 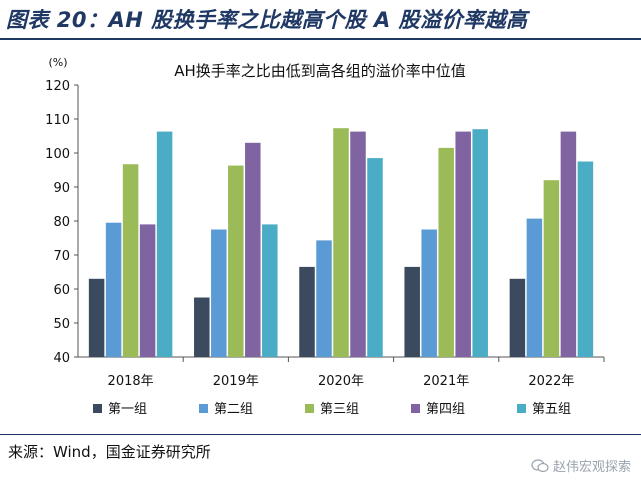 I want to click on x-tick-label: 2022年, so click(x=551, y=381).